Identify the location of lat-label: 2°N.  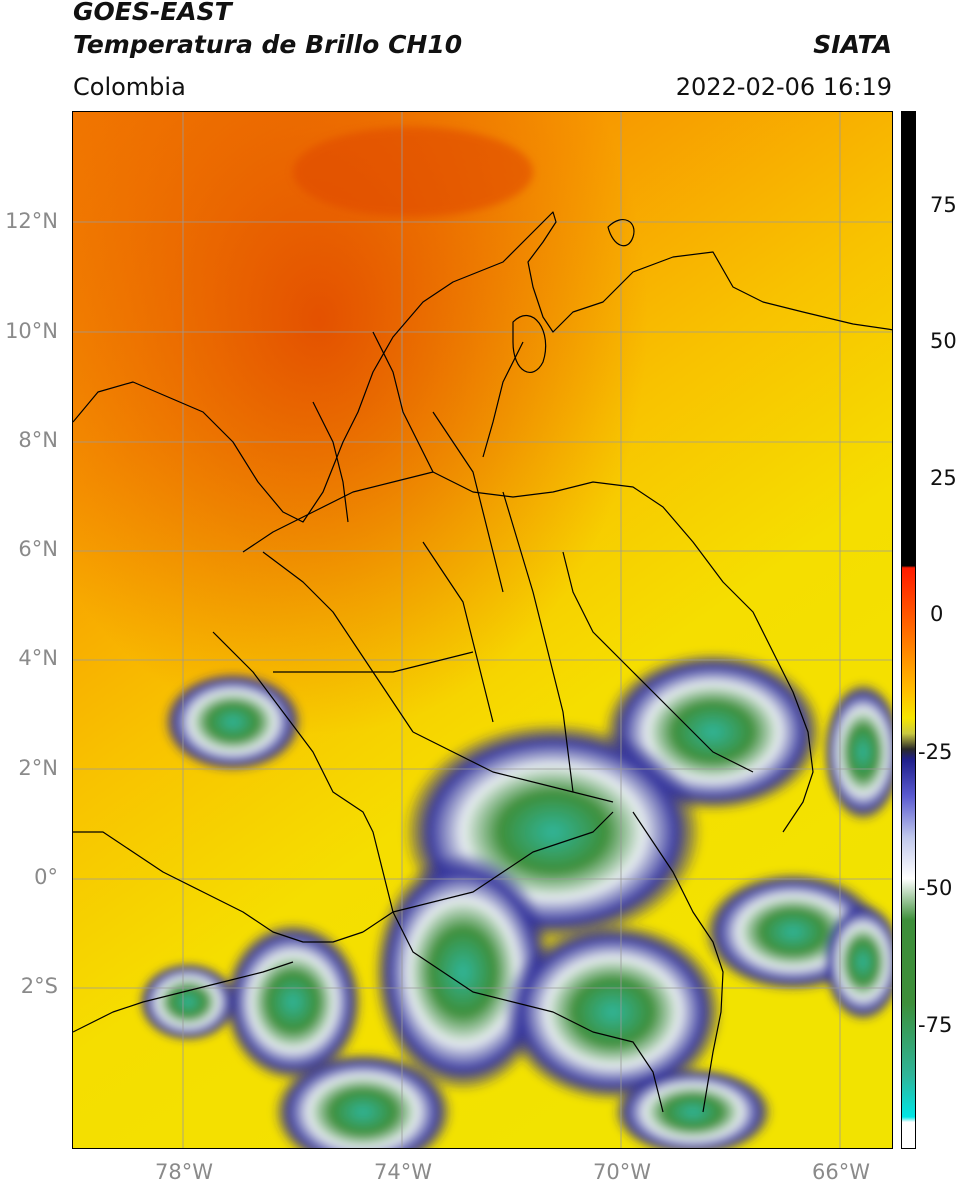
(38, 768).